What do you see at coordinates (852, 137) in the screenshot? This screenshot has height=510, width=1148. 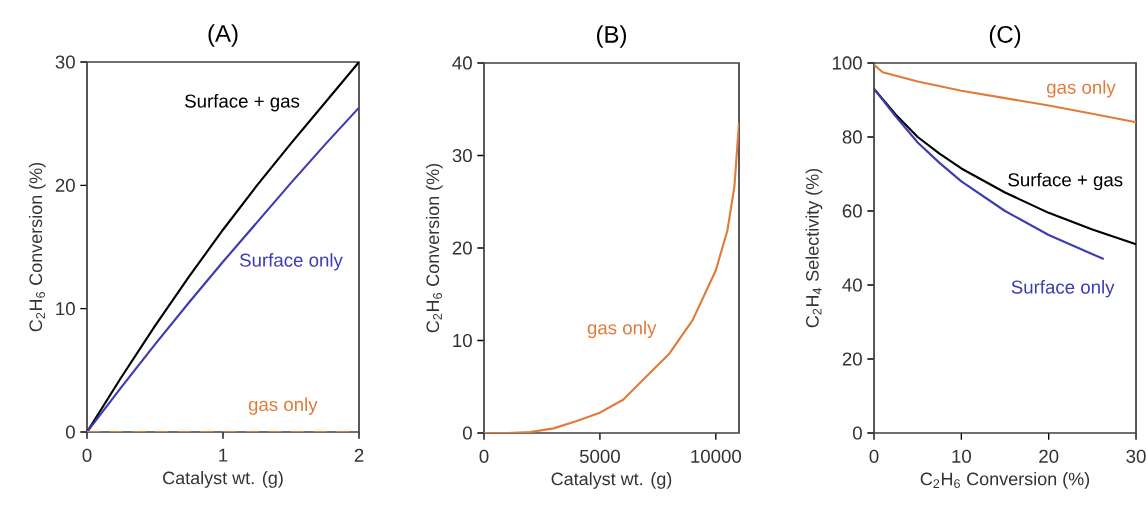 I see `y-tick-label: 80` at bounding box center [852, 137].